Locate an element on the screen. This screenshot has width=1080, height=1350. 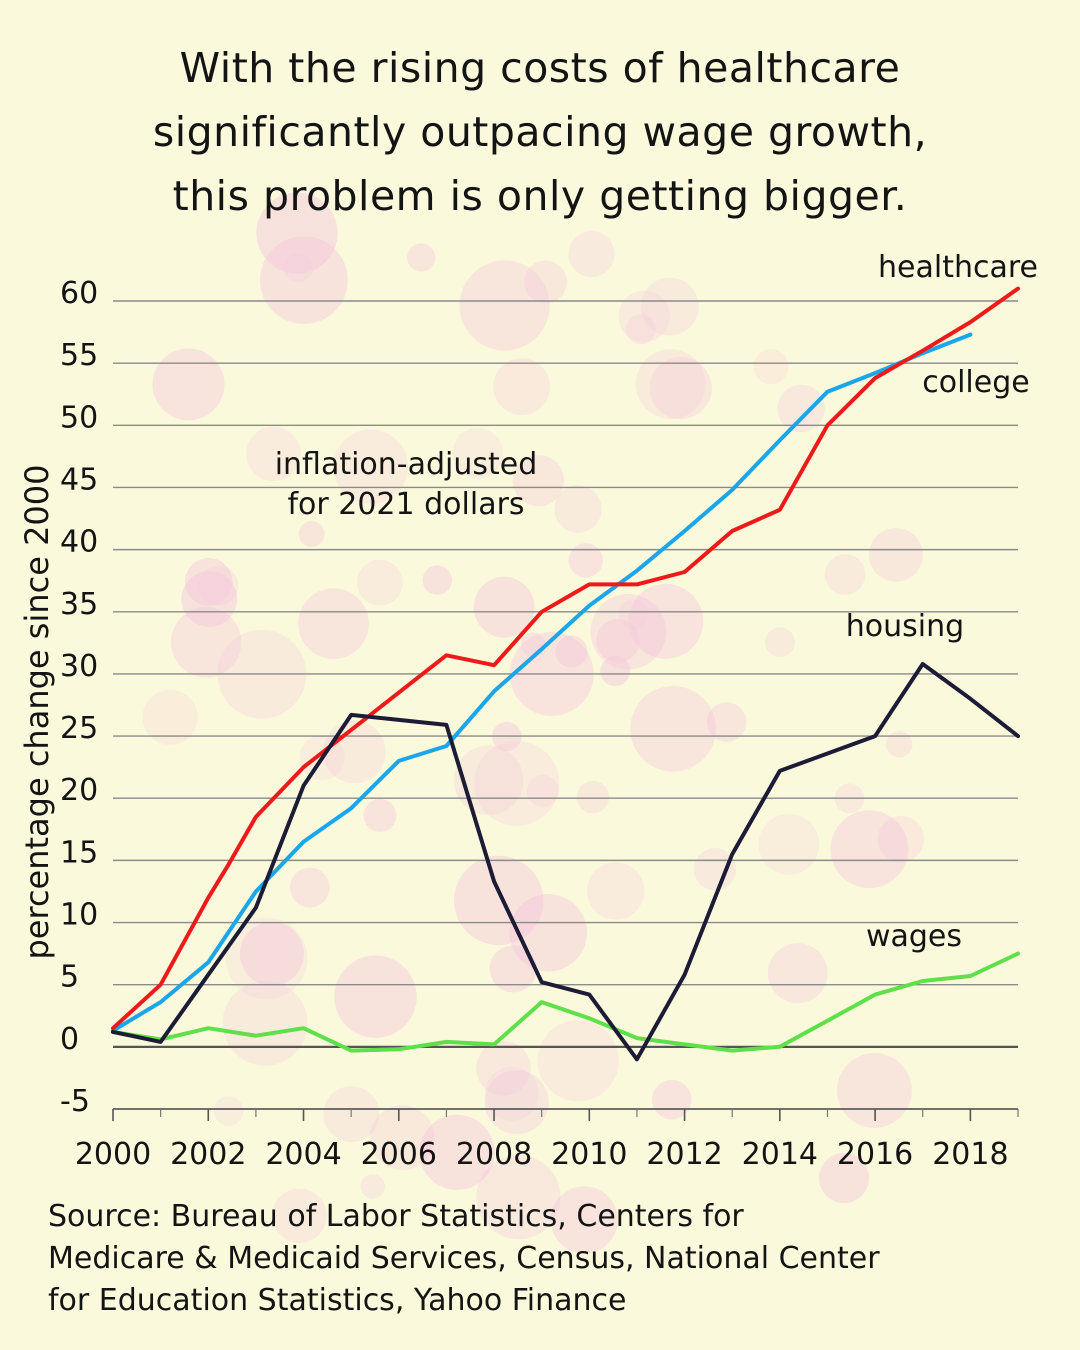
chart-annotation-line: inflation-adjusted is located at coordinates (406, 464).